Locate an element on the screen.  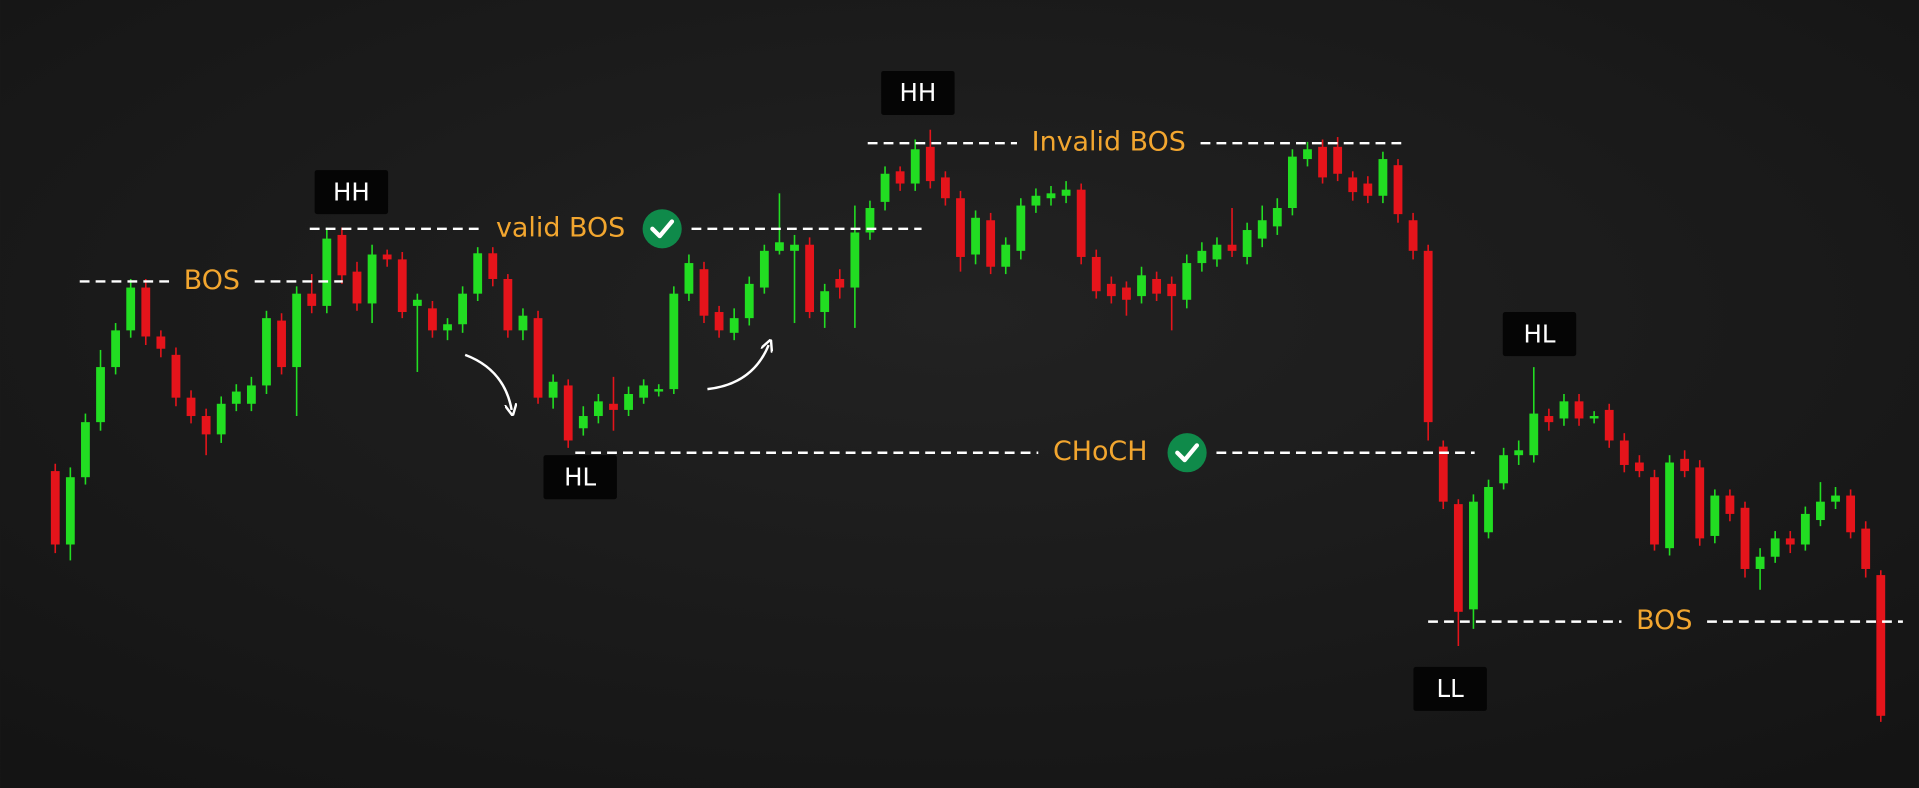
swing-label: HH is located at coordinates (917, 92).